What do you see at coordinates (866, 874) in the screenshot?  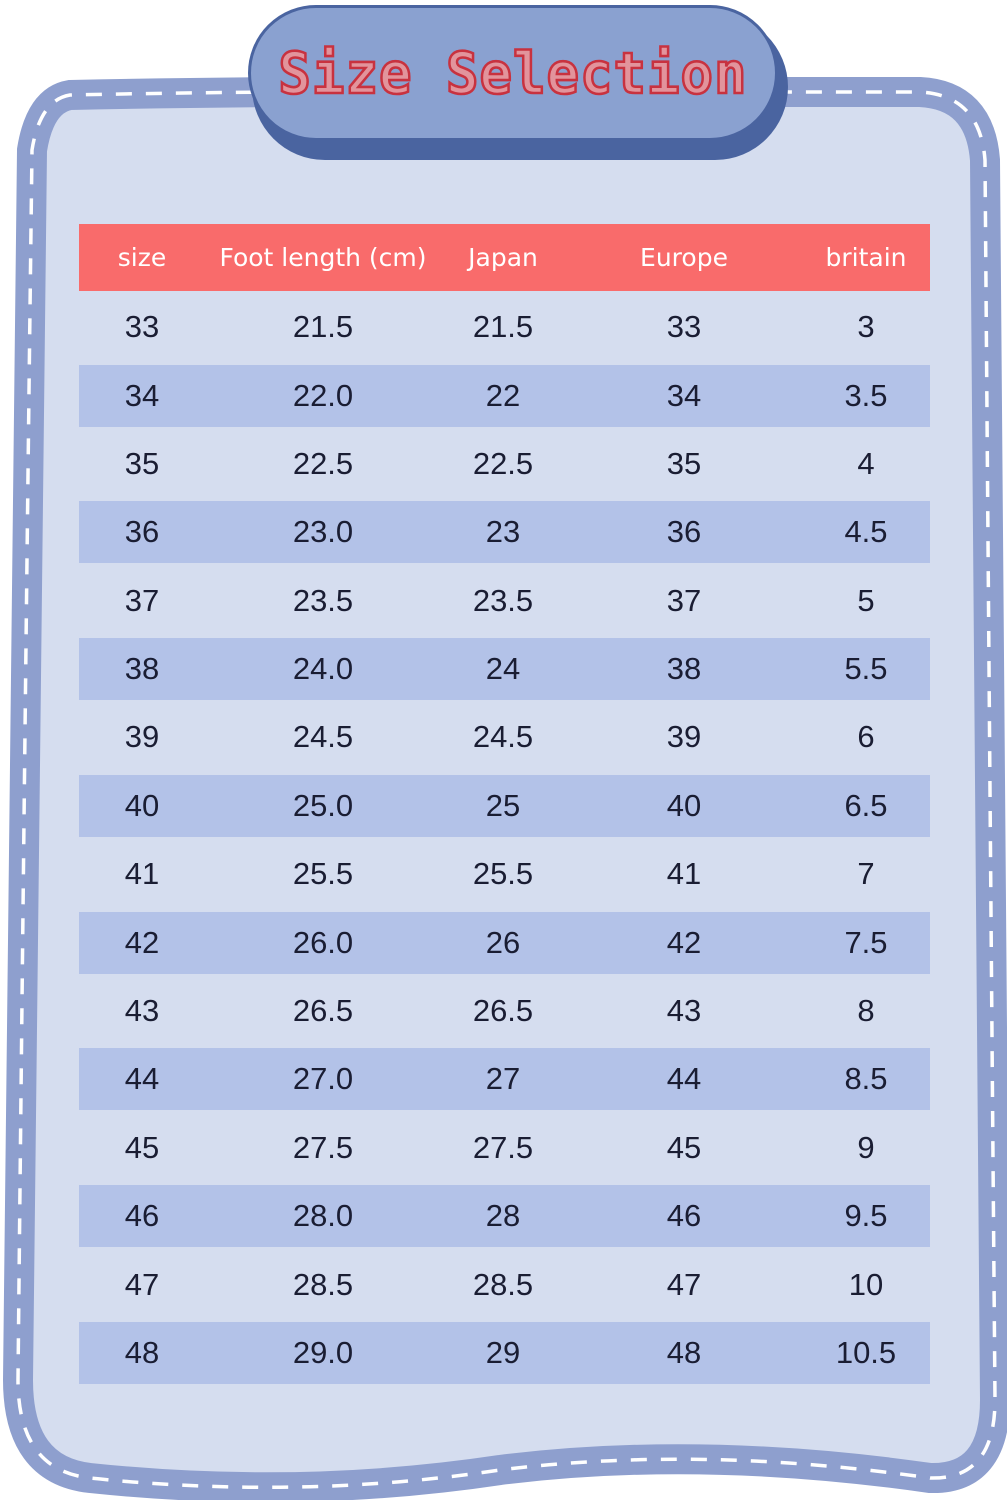 I see `table-cell: 7` at bounding box center [866, 874].